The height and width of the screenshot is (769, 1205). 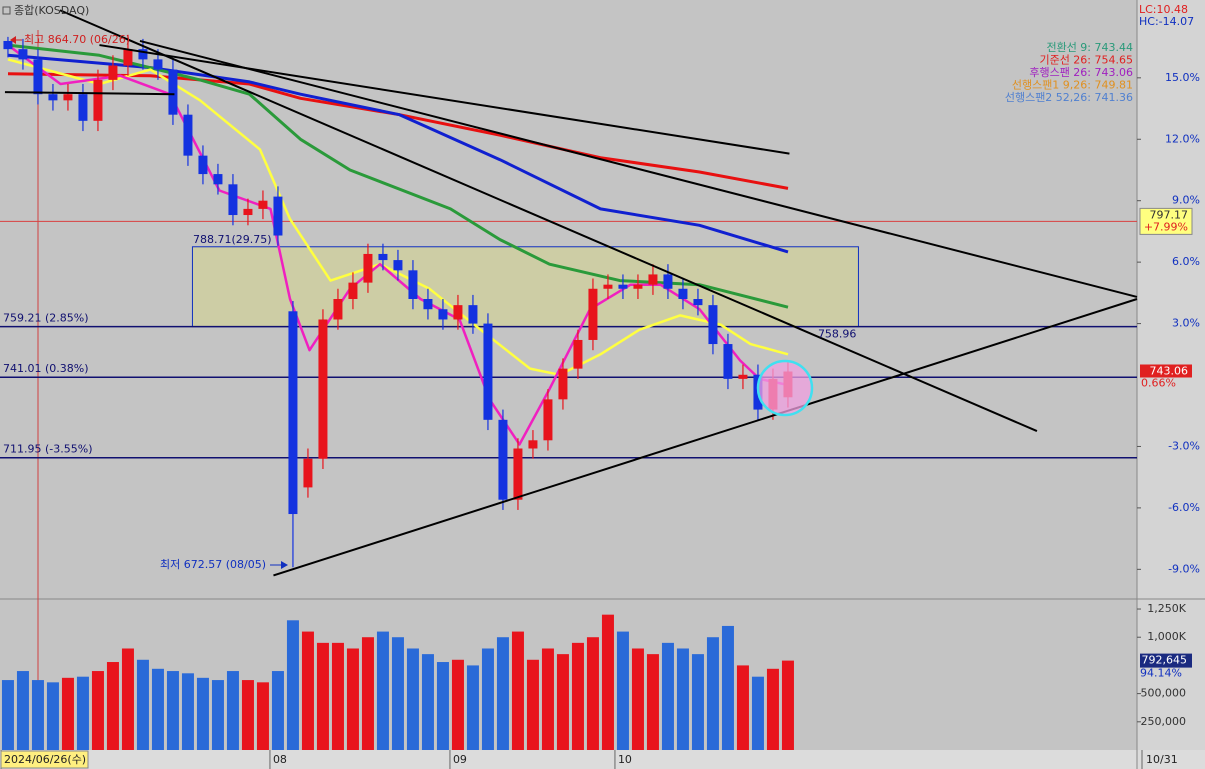 I want to click on y-tick-label: -3.0%, so click(x=1184, y=445).